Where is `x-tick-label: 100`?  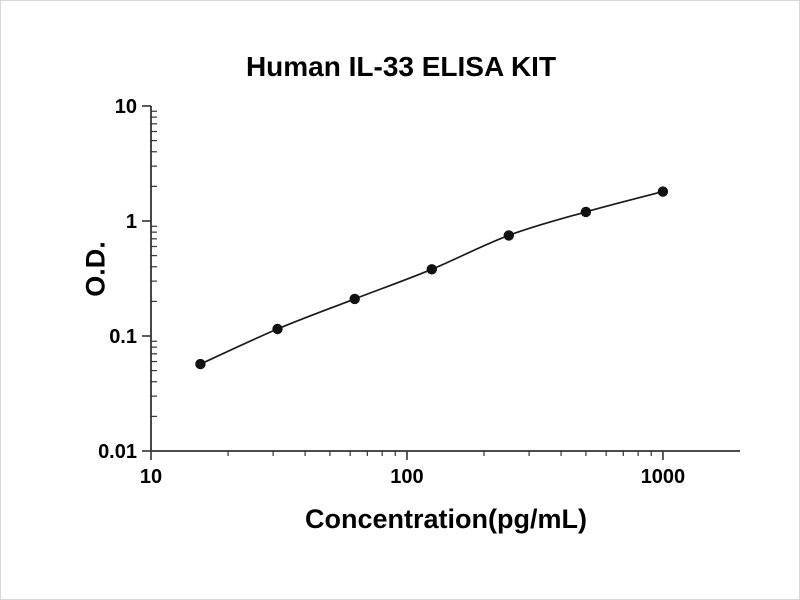
x-tick-label: 100 is located at coordinates (406, 477).